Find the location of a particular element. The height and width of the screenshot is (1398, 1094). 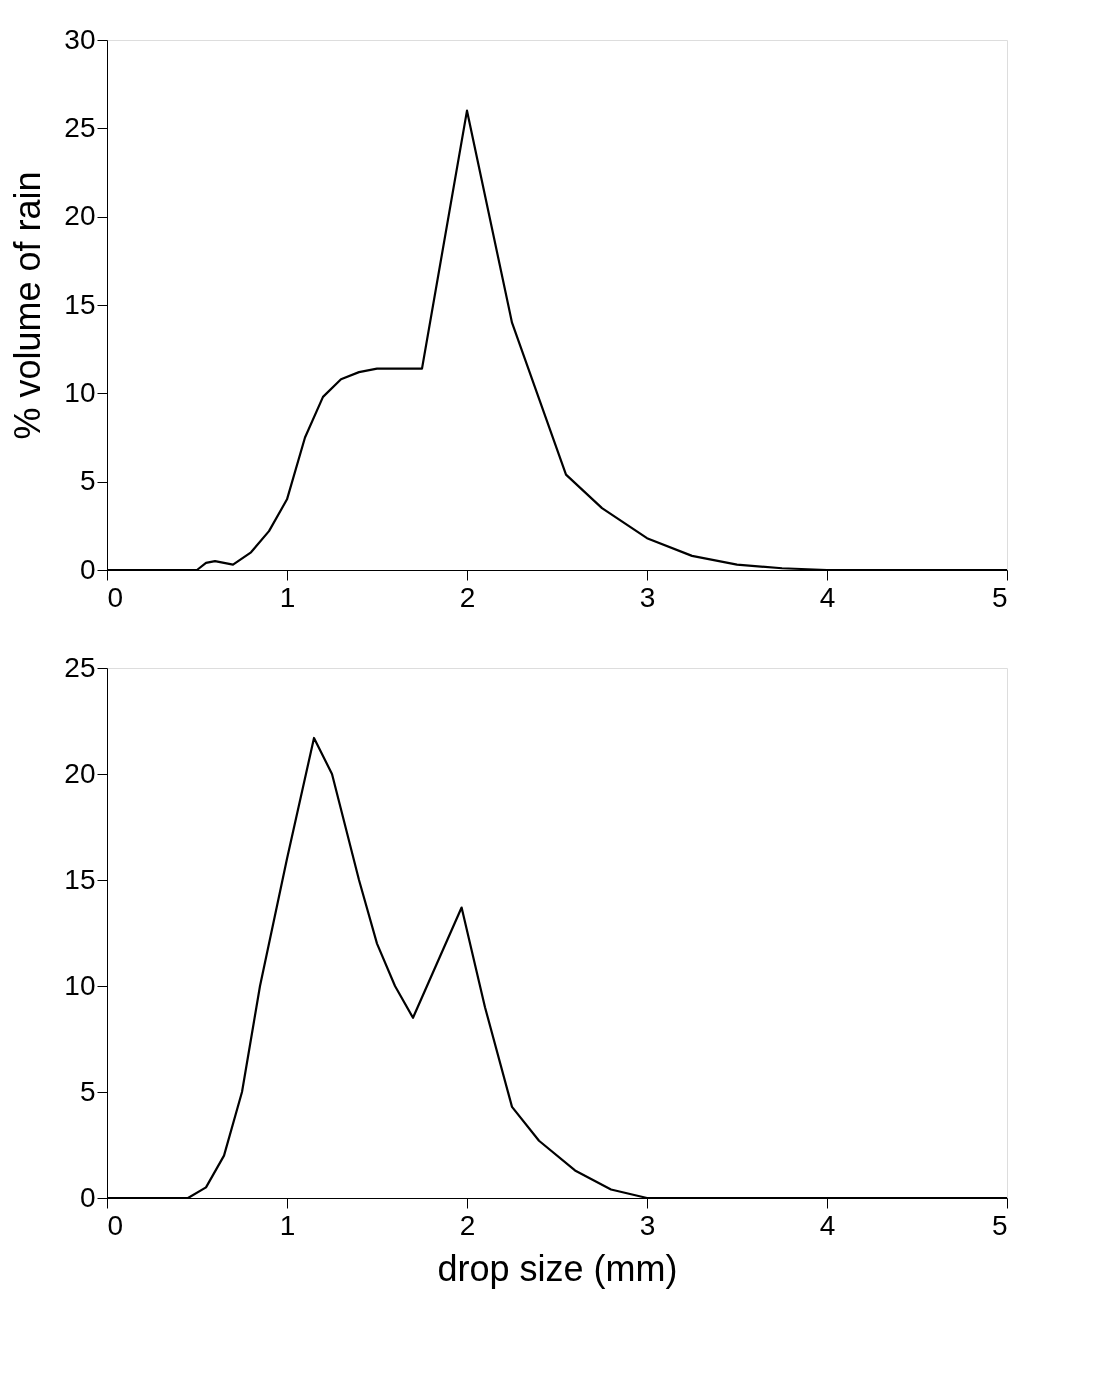

x-axis-title: drop size (mm) is located at coordinates (557, 1268).